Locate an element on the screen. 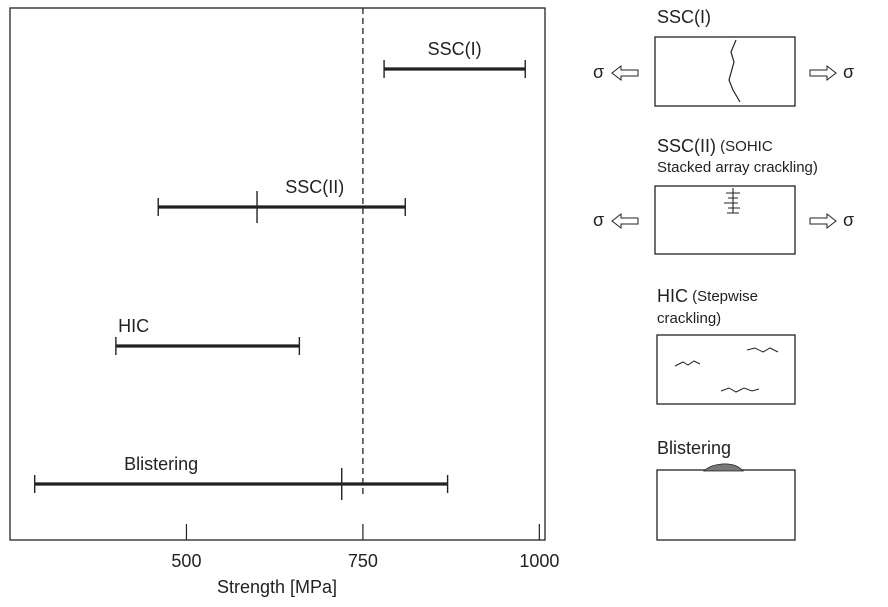 The height and width of the screenshot is (607, 888). x-tick-label: 500 is located at coordinates (186, 561).